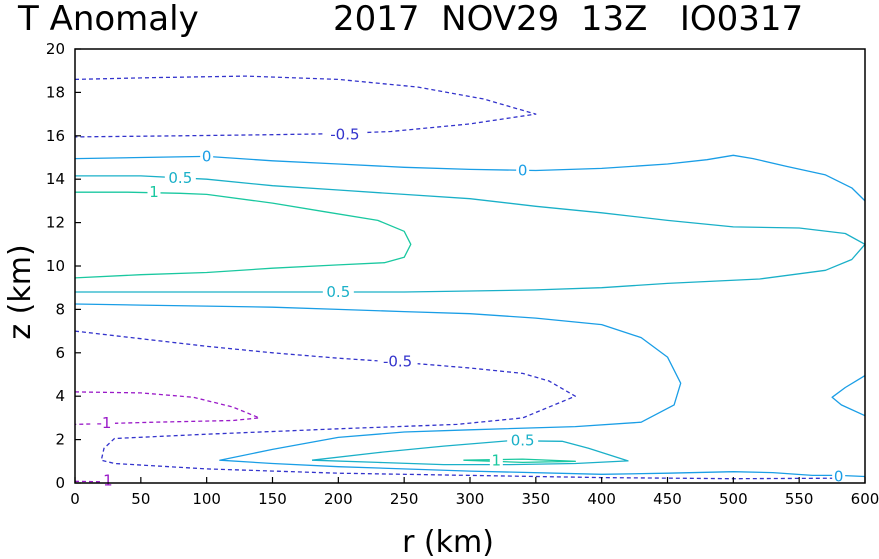 This screenshot has height=559, width=879. I want to click on y-tick-label: 20, so click(55, 49).